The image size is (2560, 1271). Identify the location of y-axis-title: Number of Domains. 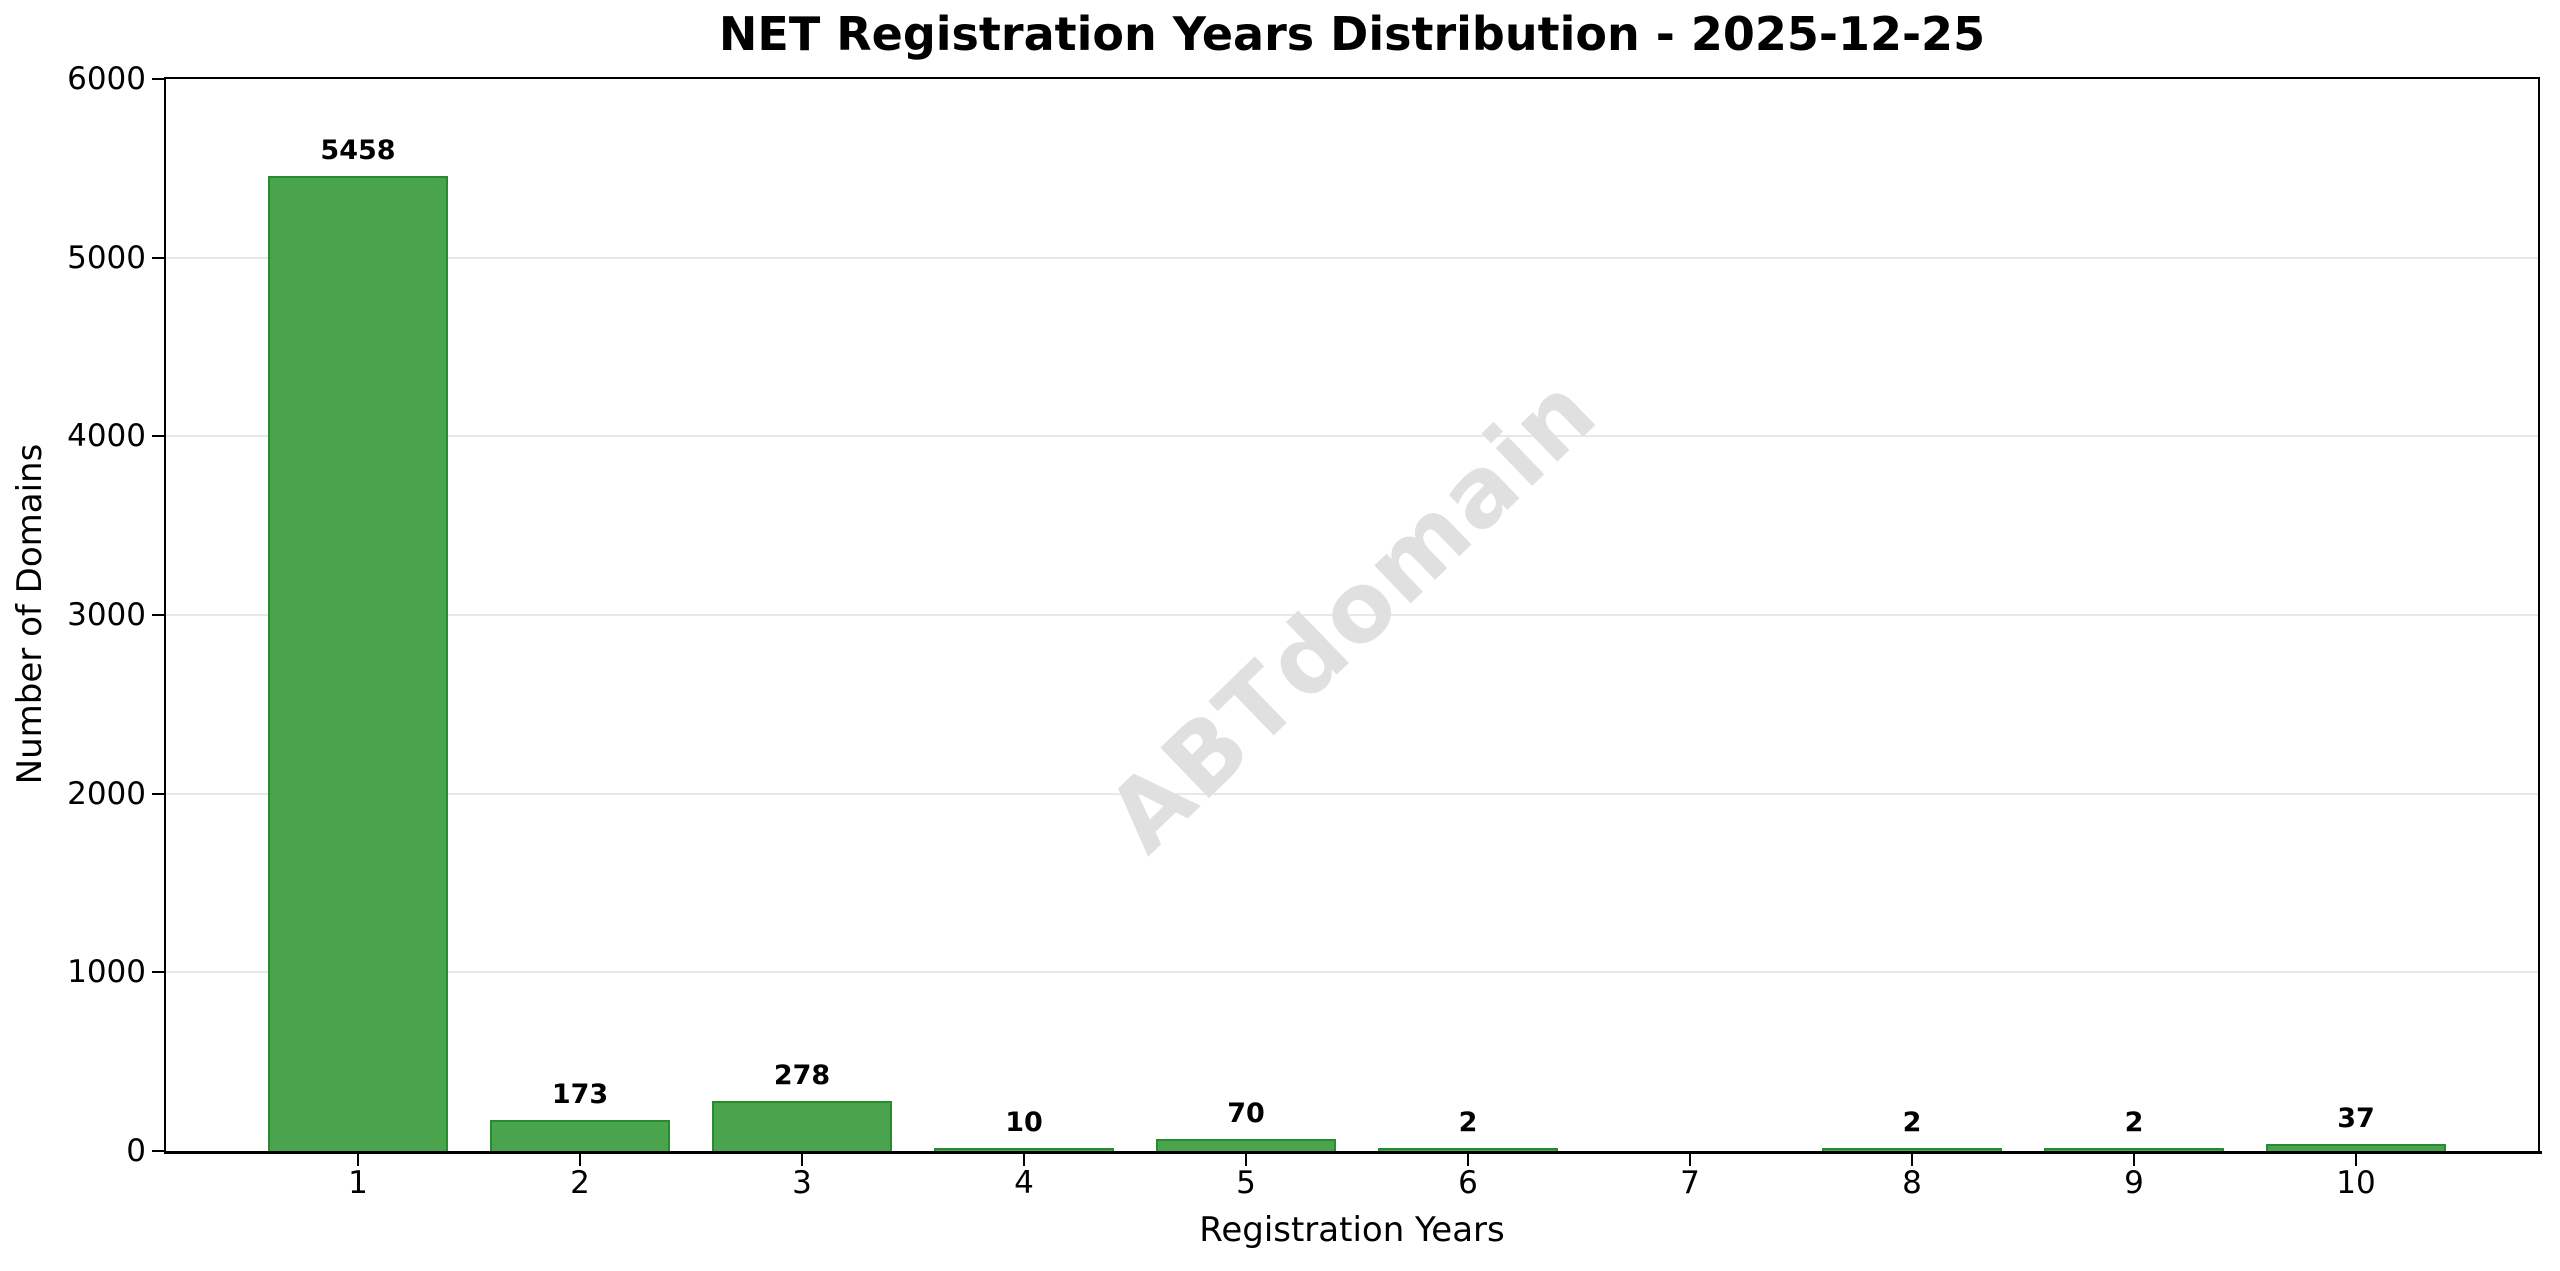
(30, 614).